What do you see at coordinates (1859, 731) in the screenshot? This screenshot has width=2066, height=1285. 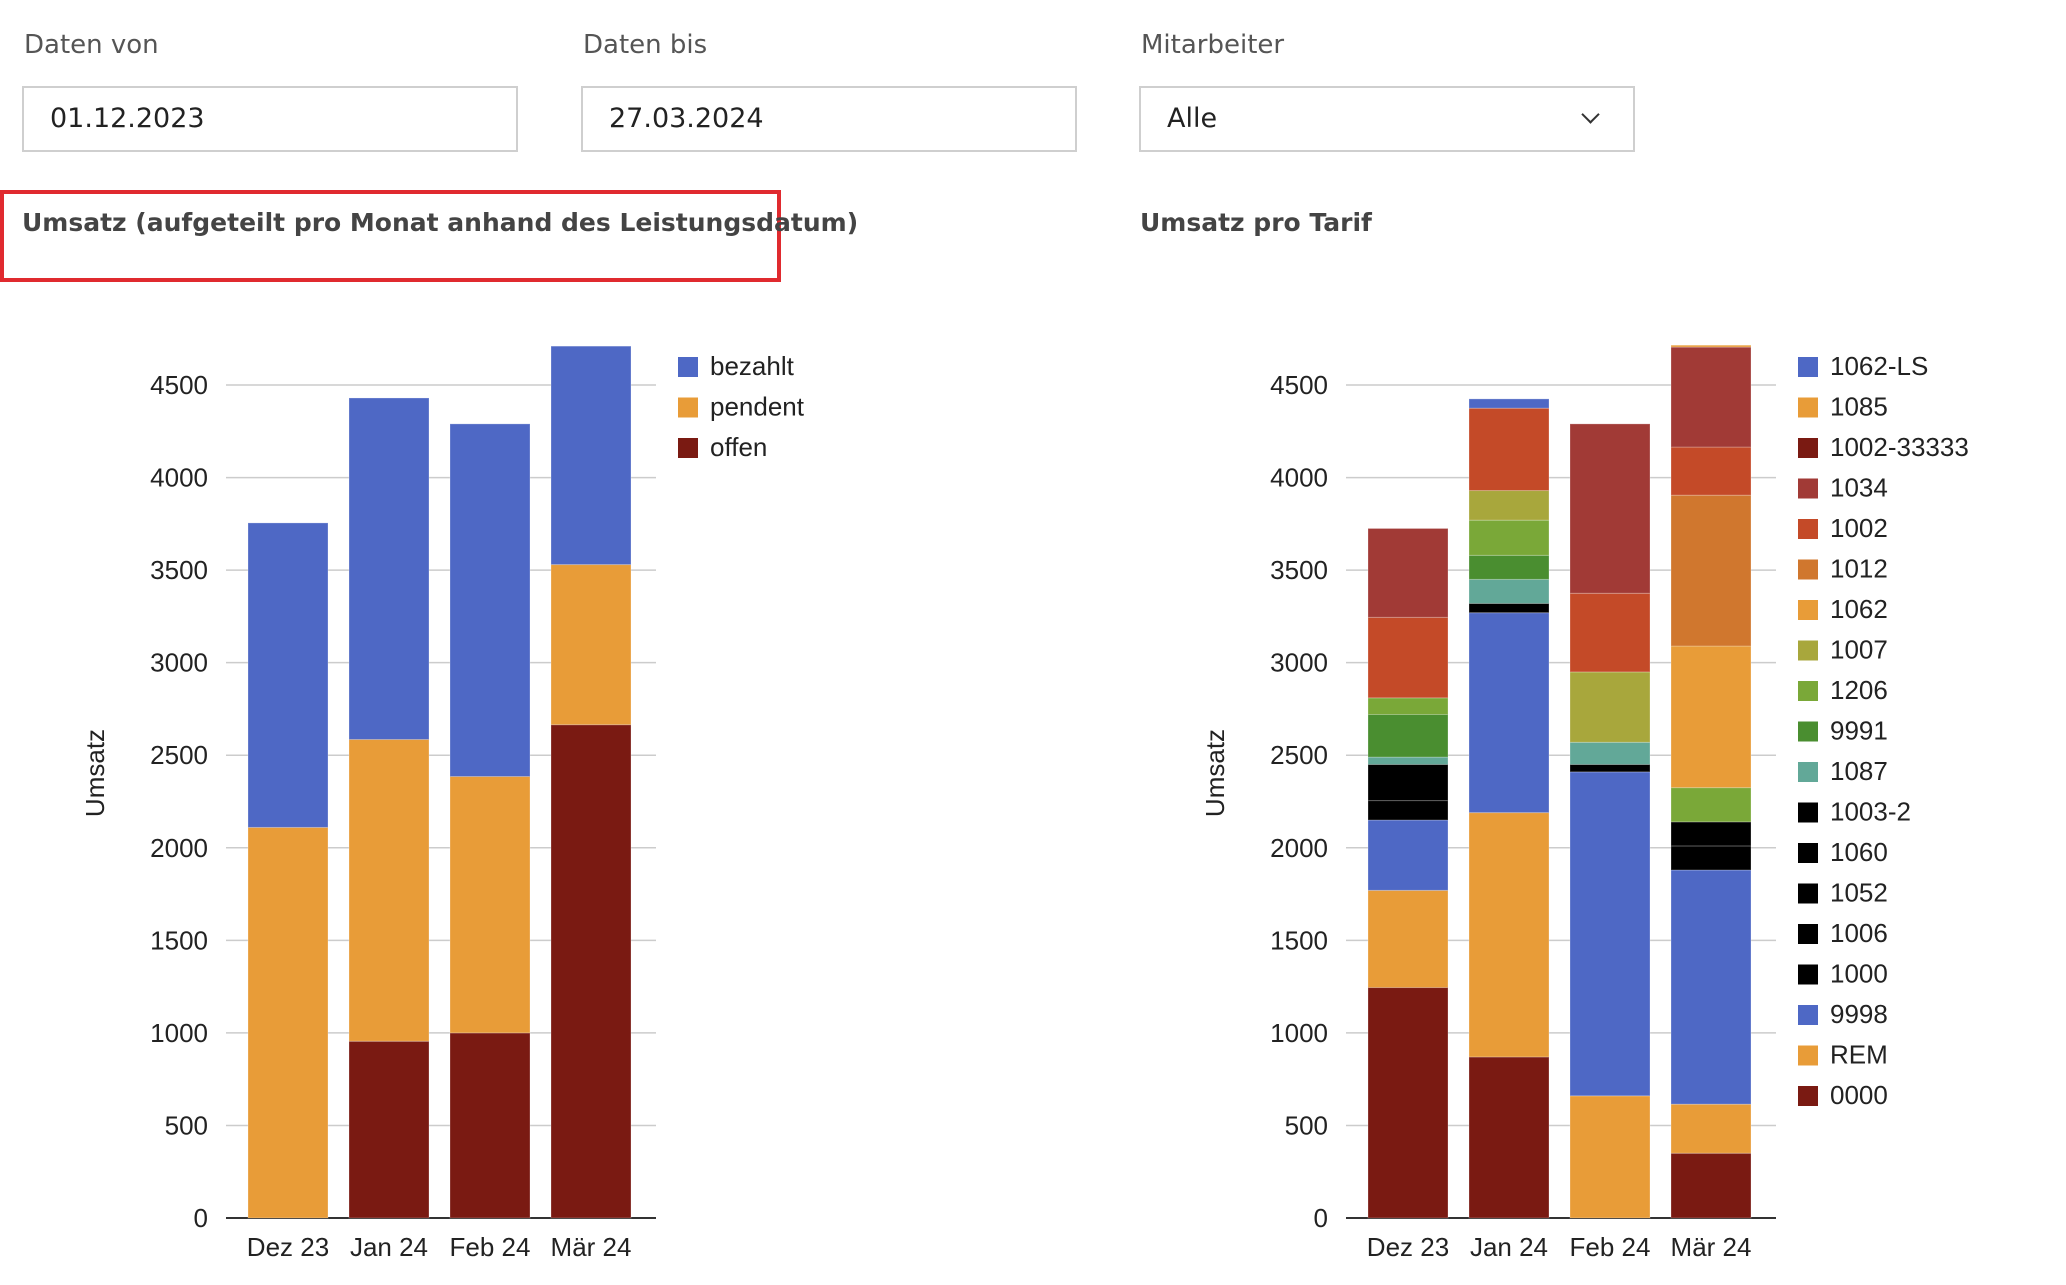 I see `legend-label: 9991` at bounding box center [1859, 731].